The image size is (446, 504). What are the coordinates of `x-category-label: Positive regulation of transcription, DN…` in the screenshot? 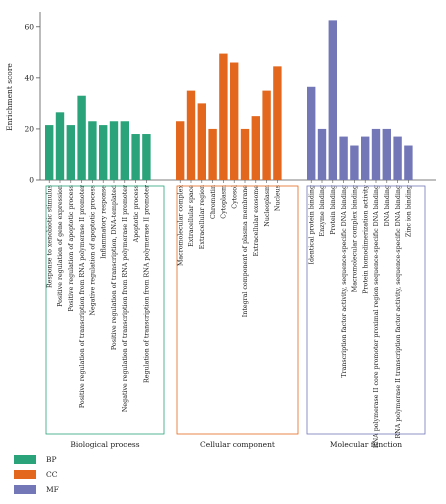 It's located at (114, 267).